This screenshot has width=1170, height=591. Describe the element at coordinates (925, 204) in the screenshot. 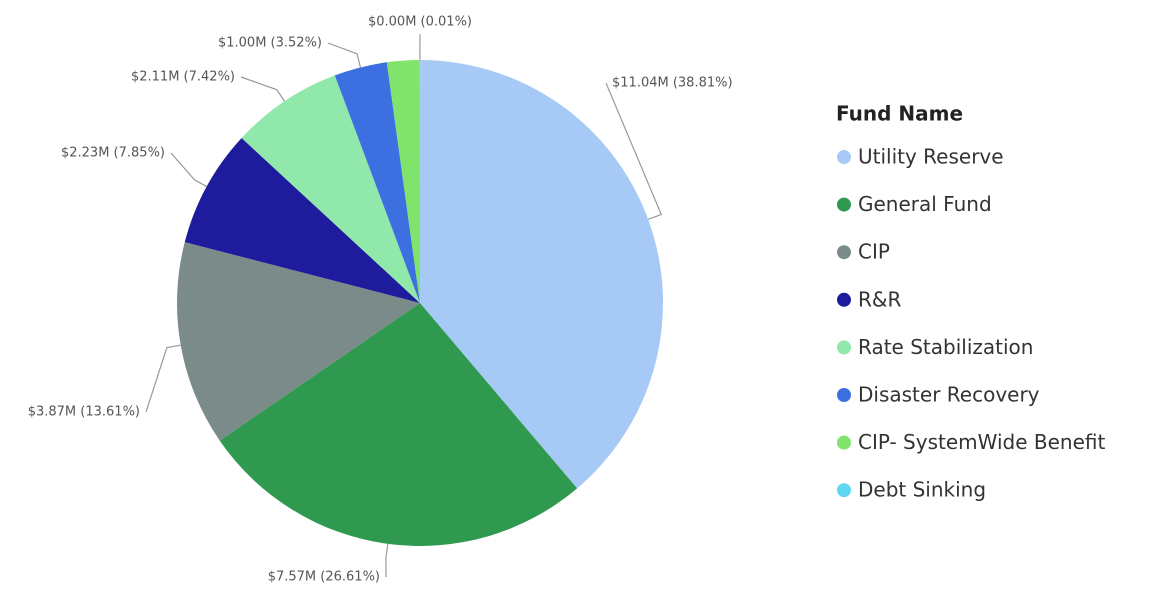

I see `legend-label: General Fund` at that location.